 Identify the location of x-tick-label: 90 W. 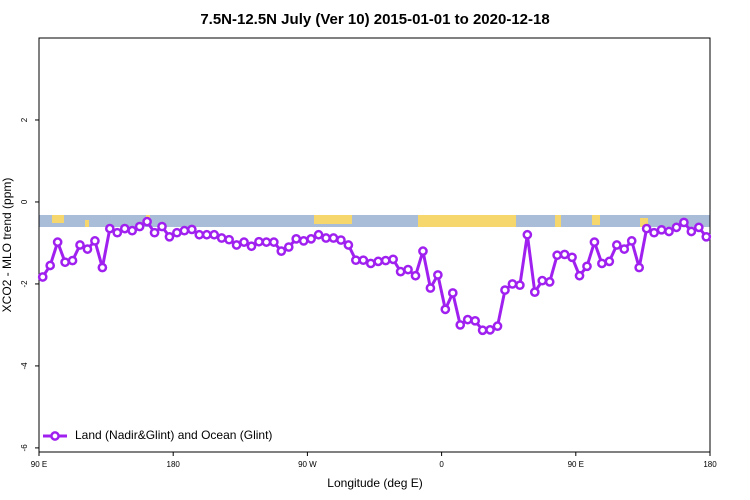
(307, 464).